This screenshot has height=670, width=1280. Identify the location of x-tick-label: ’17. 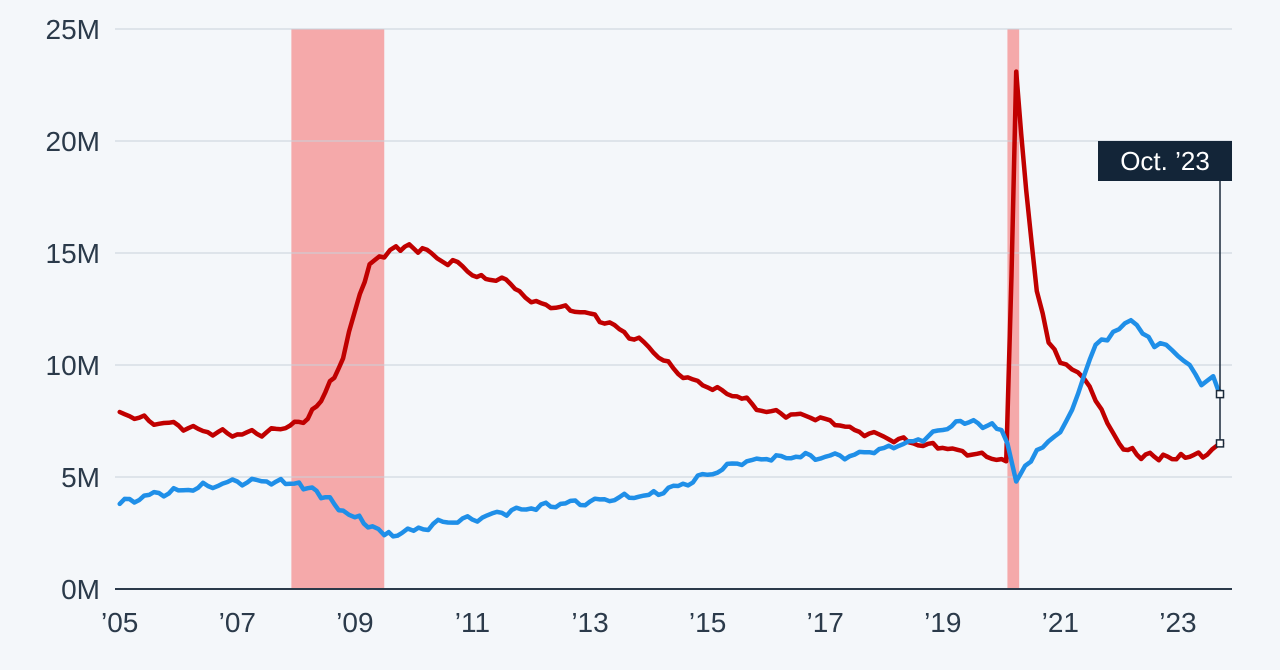
(824, 622).